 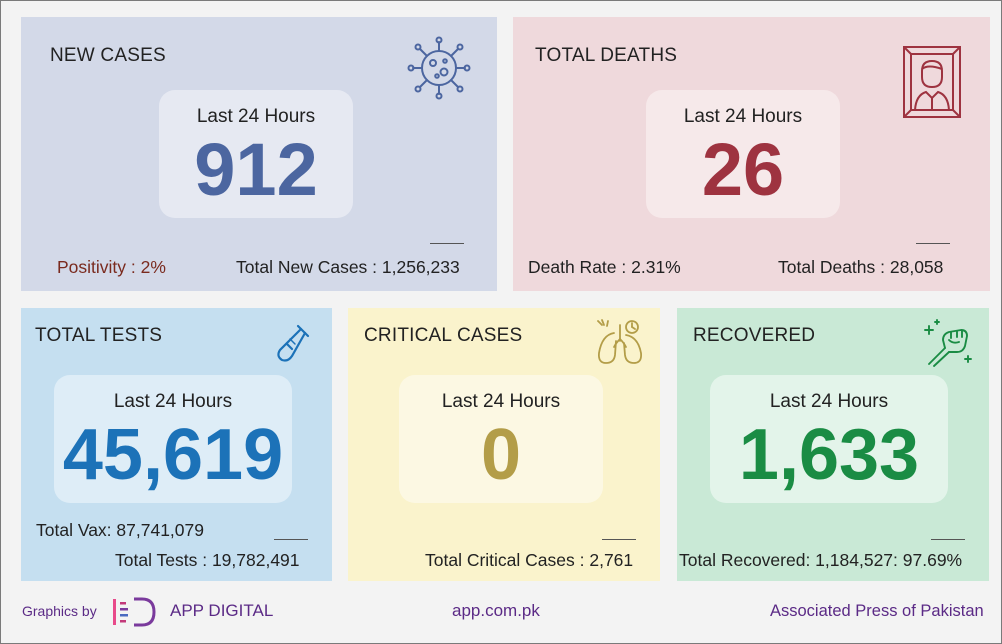 I want to click on critical-cases-title: CRITICAL CASES, so click(x=443, y=335).